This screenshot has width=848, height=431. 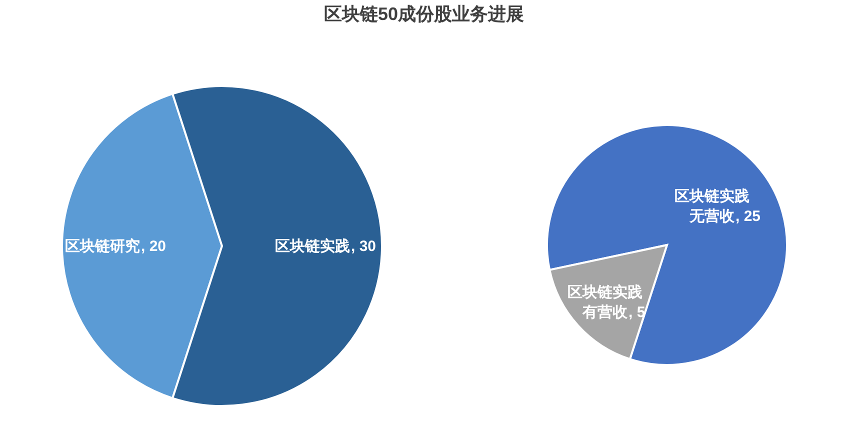 What do you see at coordinates (424, 14) in the screenshot?
I see `text: 区块链50成份股业务进展` at bounding box center [424, 14].